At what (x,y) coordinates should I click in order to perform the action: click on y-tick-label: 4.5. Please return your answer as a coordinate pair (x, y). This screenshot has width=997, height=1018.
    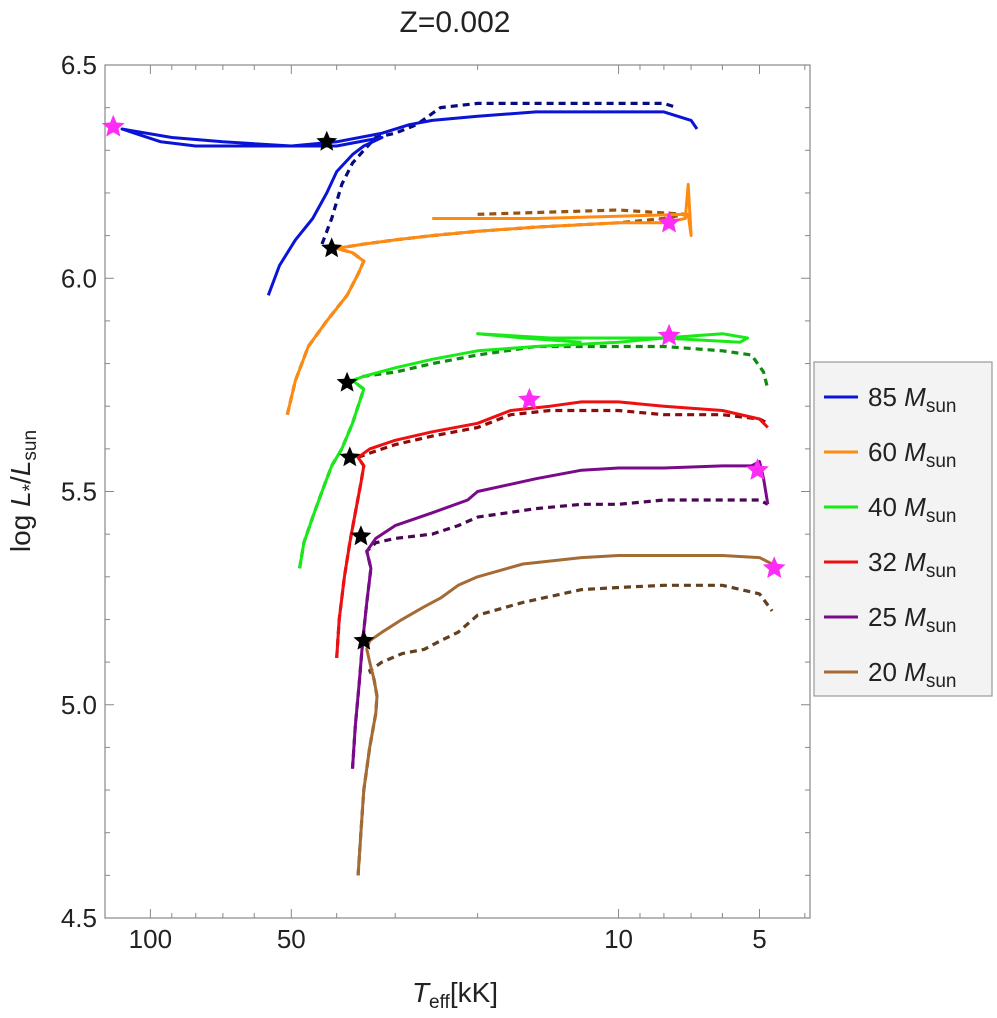
    Looking at the image, I should click on (79, 918).